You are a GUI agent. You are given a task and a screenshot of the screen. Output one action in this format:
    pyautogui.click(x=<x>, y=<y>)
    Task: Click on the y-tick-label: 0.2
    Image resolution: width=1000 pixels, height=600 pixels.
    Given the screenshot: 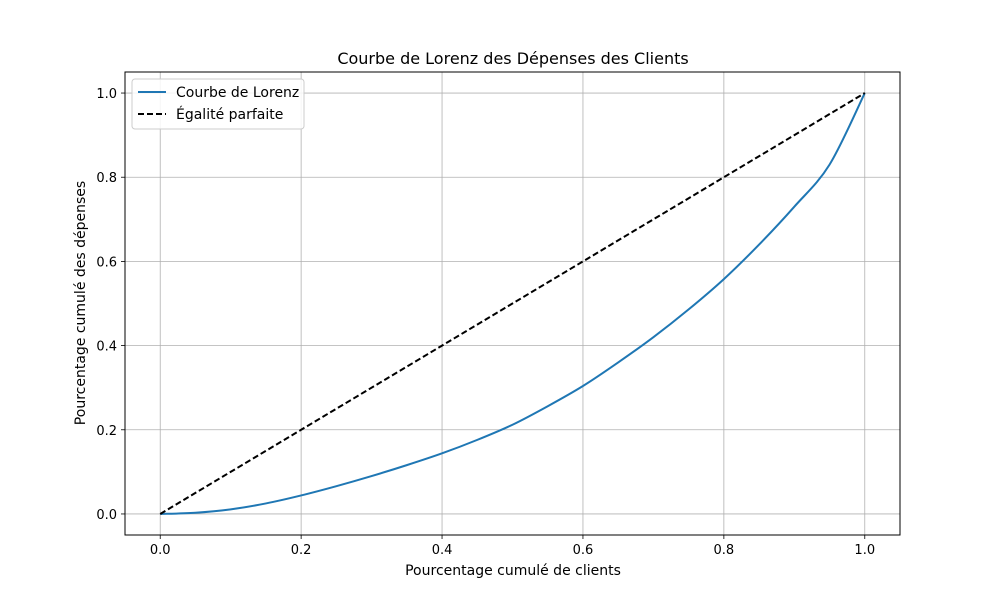 What is the action you would take?
    pyautogui.click(x=106, y=431)
    